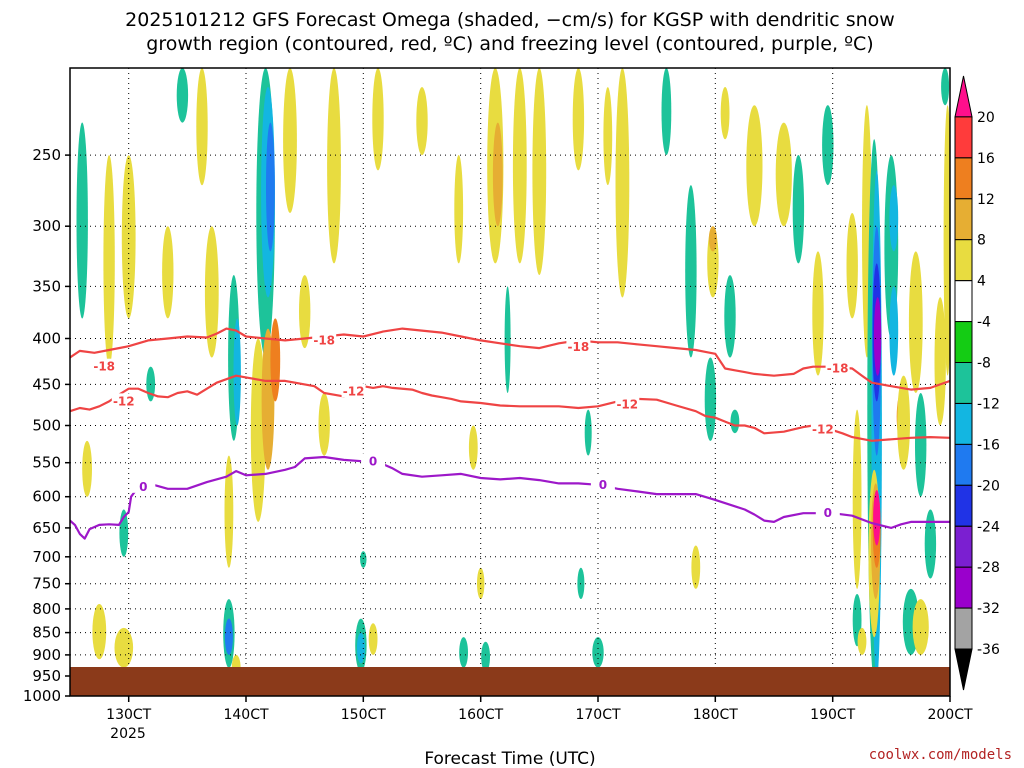 This screenshot has width=1024, height=768. I want to click on y-tick-label: 1000, so click(42, 696).